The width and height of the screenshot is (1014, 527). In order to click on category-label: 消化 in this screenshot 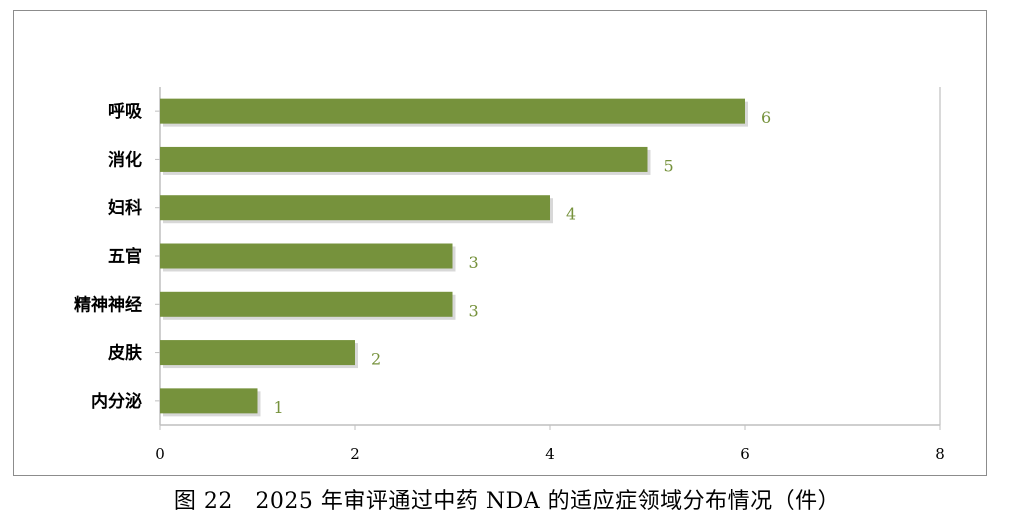, I will do `click(125, 159)`.